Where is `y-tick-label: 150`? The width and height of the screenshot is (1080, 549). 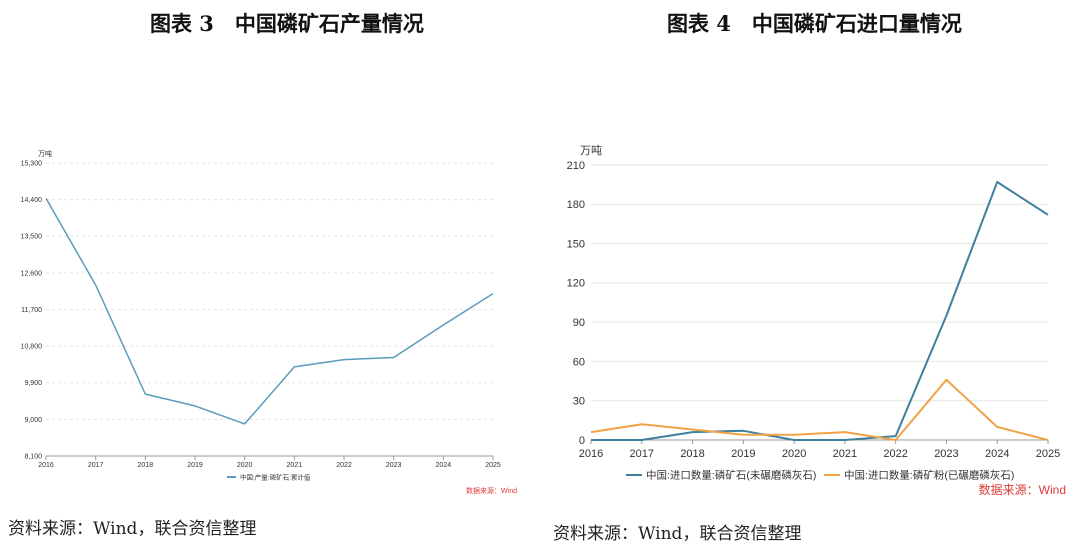
y-tick-label: 150 is located at coordinates (576, 244).